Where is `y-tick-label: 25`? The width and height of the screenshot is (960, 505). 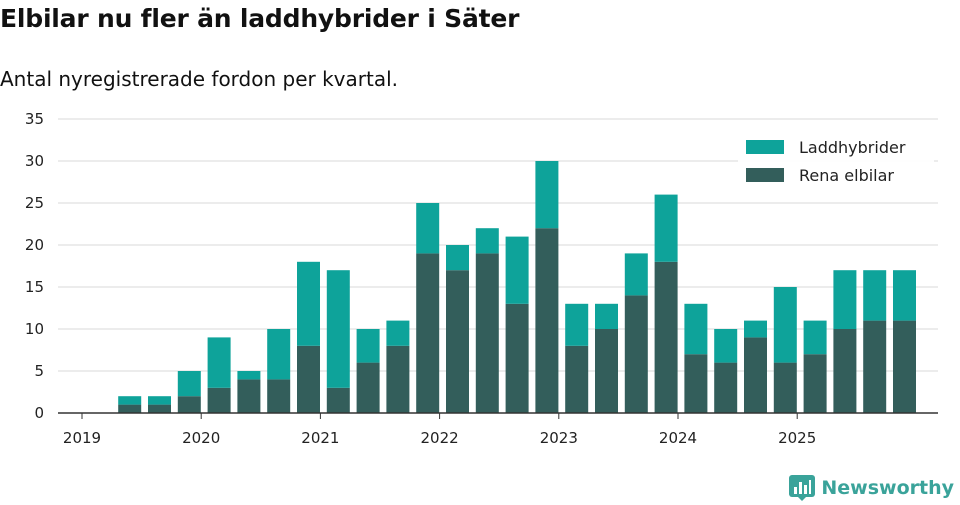 y-tick-label: 25 is located at coordinates (34, 203).